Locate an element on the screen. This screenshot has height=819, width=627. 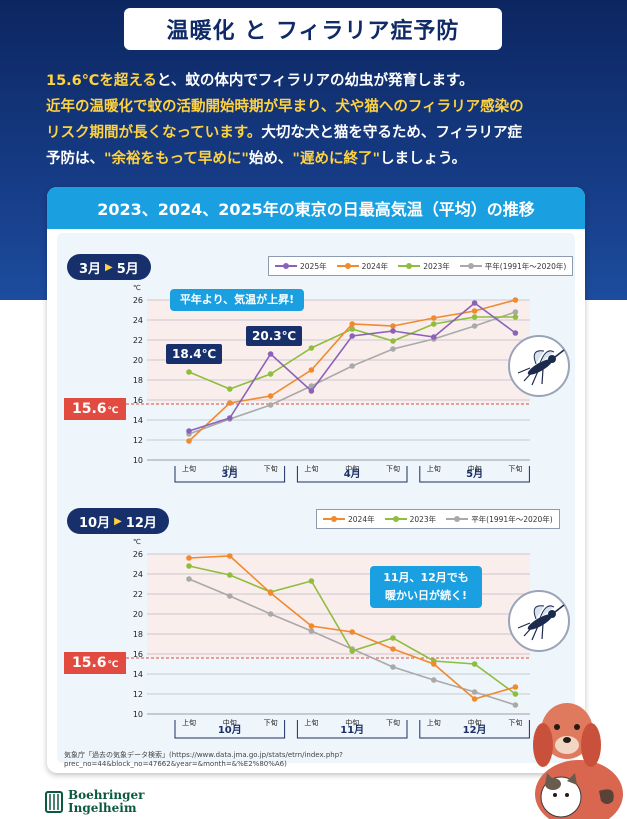
spring-period-to: 5月 is located at coordinates (127, 269).